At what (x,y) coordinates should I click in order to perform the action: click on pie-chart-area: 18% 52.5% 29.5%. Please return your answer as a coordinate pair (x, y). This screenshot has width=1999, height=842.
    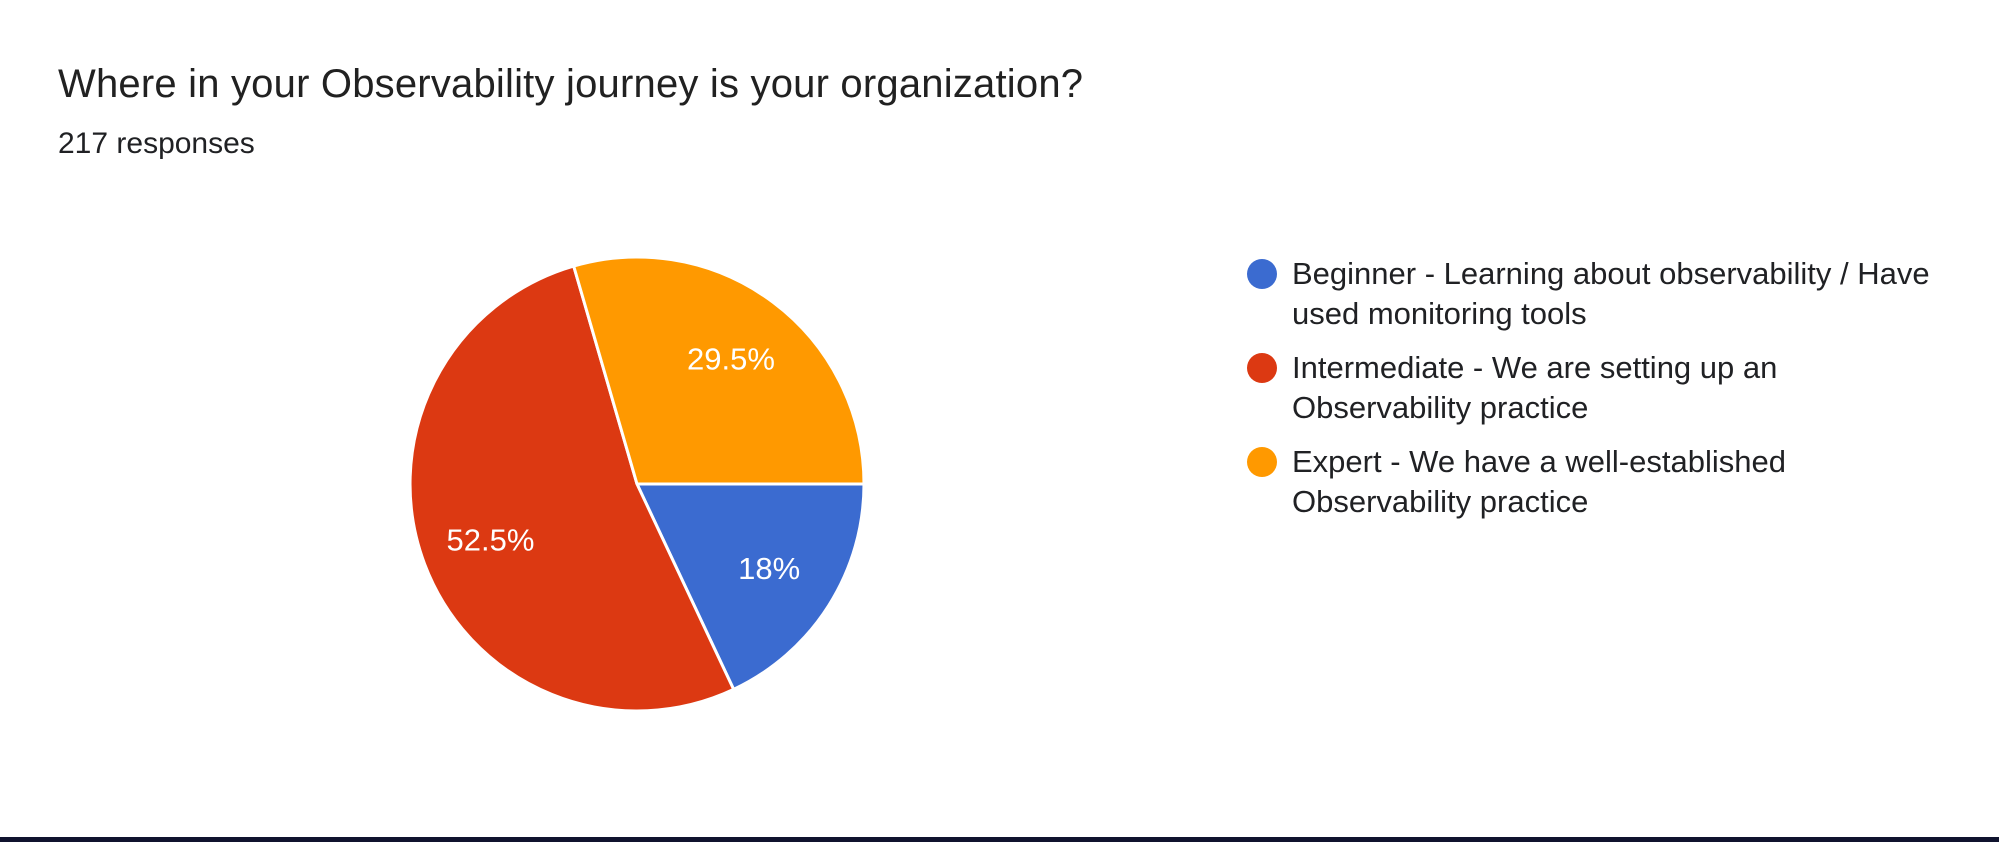
    Looking at the image, I should click on (637, 484).